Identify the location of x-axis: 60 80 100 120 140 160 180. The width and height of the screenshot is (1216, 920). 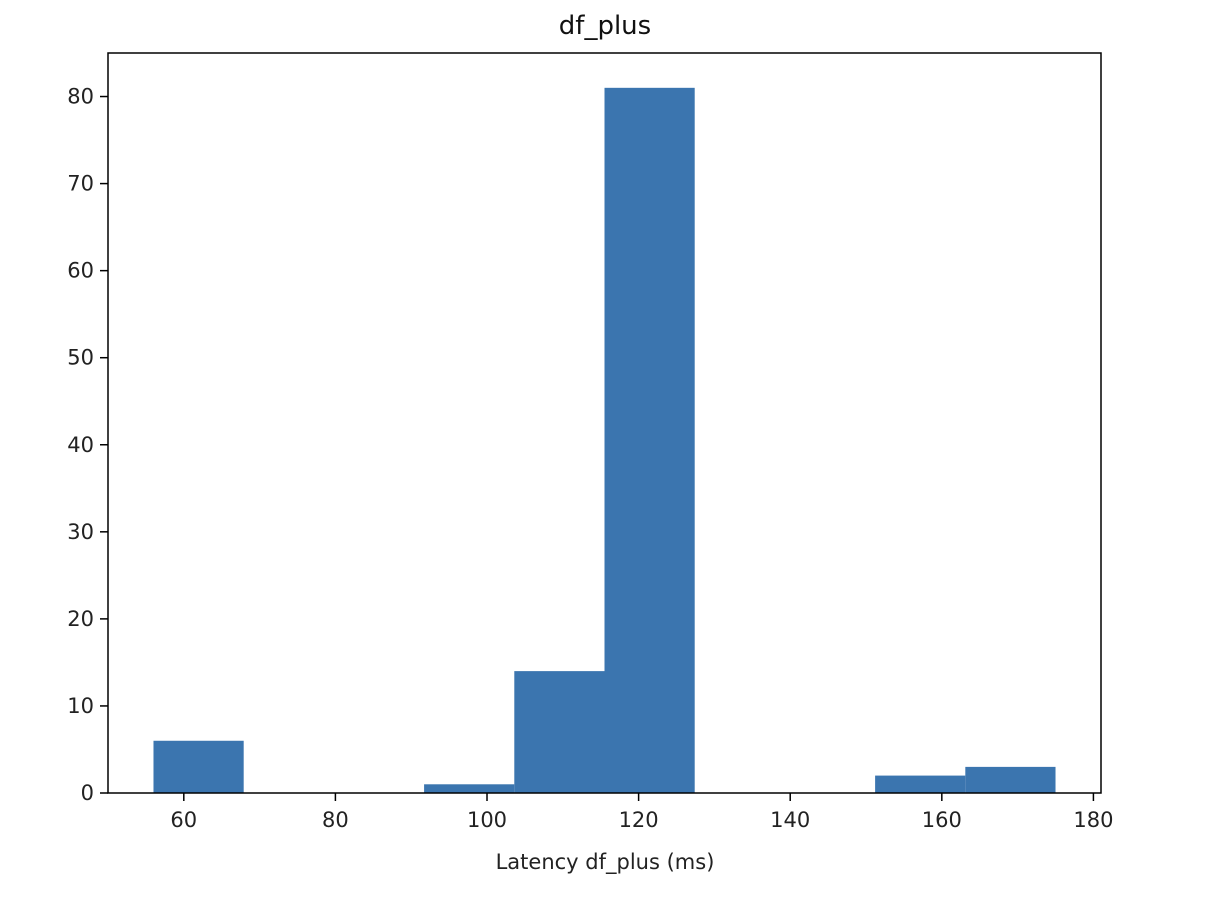
(641, 812).